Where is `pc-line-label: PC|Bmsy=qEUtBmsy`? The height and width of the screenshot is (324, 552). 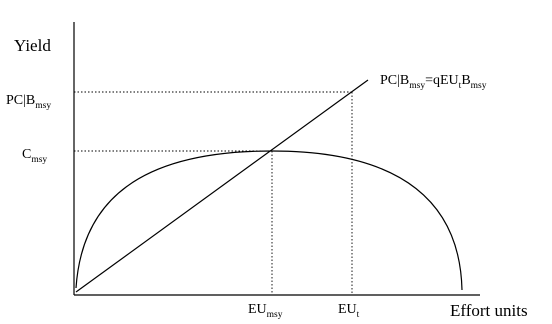
pc-line-label: PC|Bmsy=qEUtBmsy is located at coordinates (433, 82).